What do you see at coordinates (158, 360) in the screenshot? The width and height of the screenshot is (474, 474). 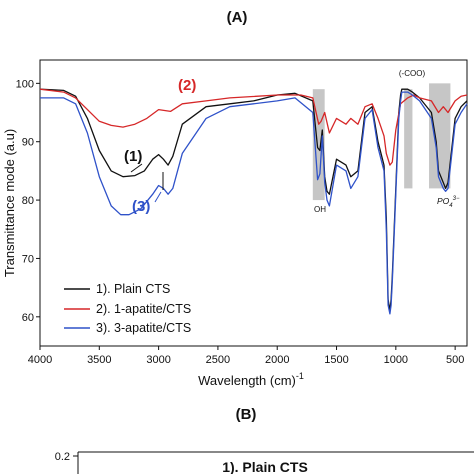 I see `x-tick-label: 3000` at bounding box center [158, 360].